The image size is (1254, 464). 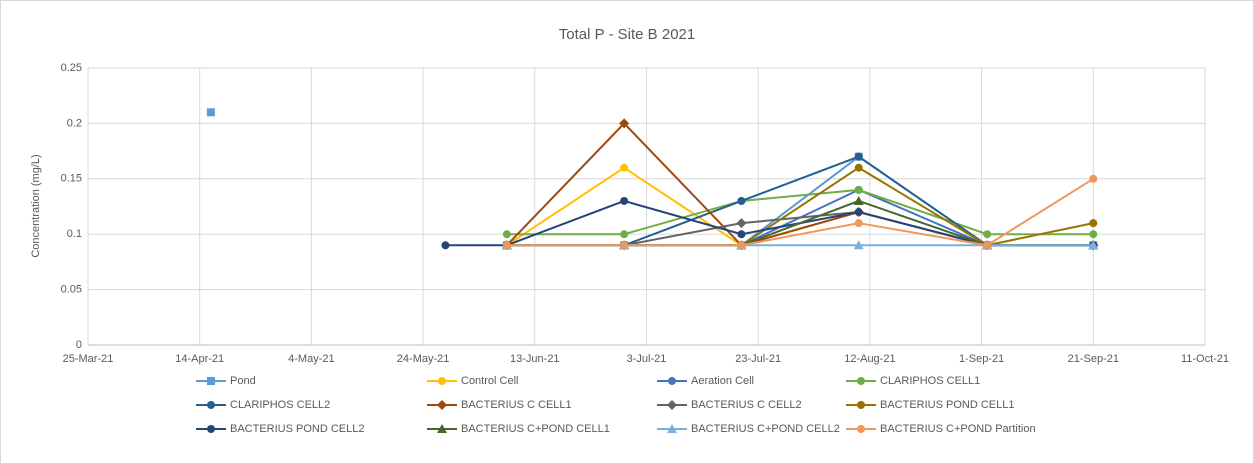 I want to click on x-tick-label: 14-Apr-21, so click(x=199, y=359).